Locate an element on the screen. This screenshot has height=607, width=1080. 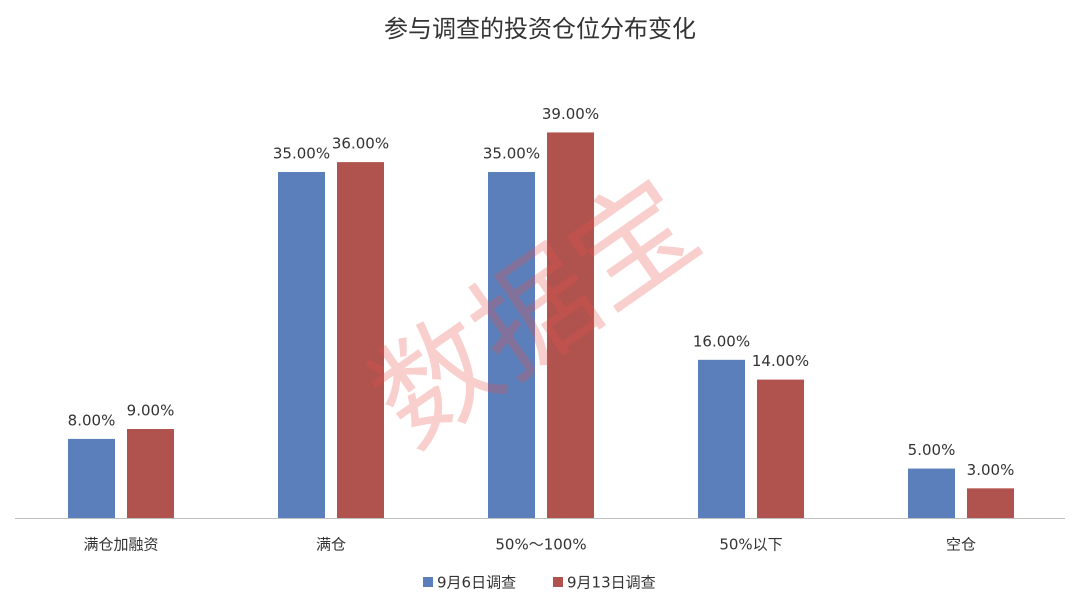
value-label: 8.00% is located at coordinates (92, 420).